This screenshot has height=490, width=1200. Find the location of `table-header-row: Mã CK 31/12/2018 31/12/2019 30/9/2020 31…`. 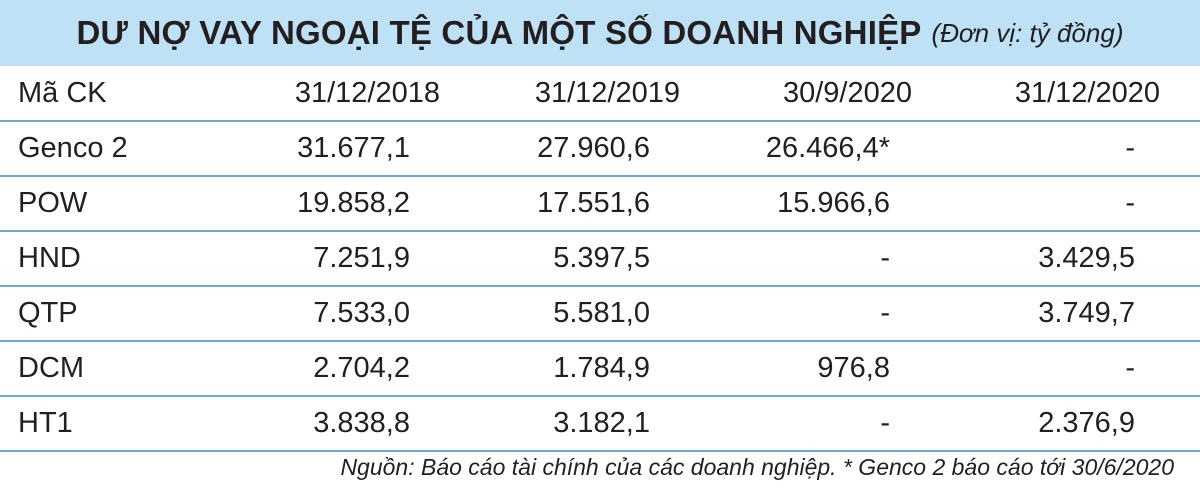

table-header-row: Mã CK 31/12/2018 31/12/2019 30/9/2020 31… is located at coordinates (600, 94).